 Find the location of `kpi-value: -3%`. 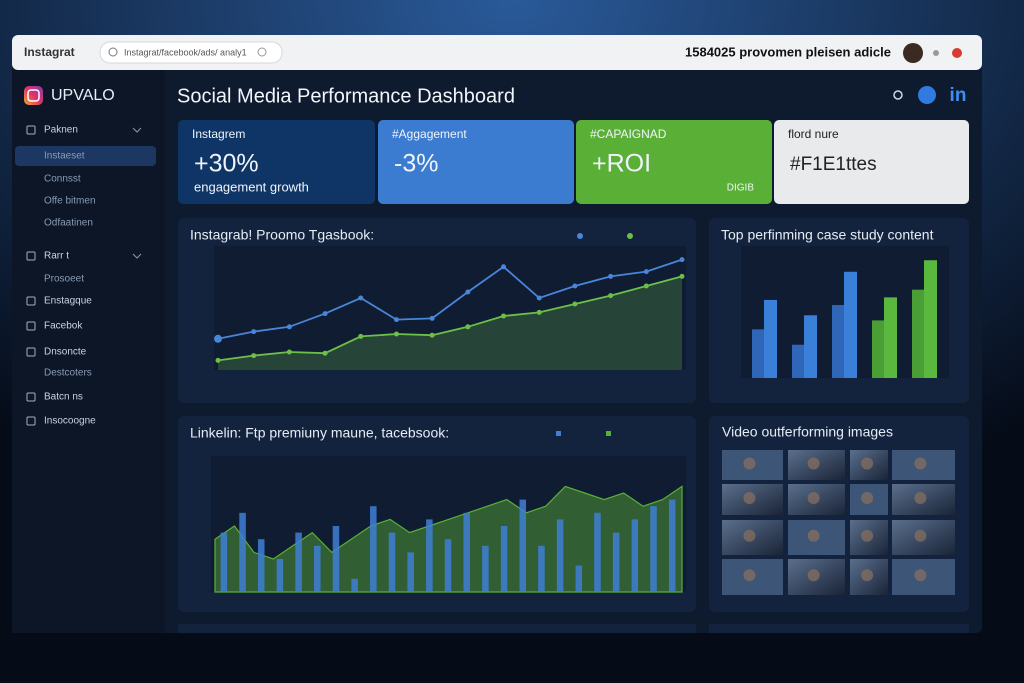

kpi-value: -3% is located at coordinates (416, 164).